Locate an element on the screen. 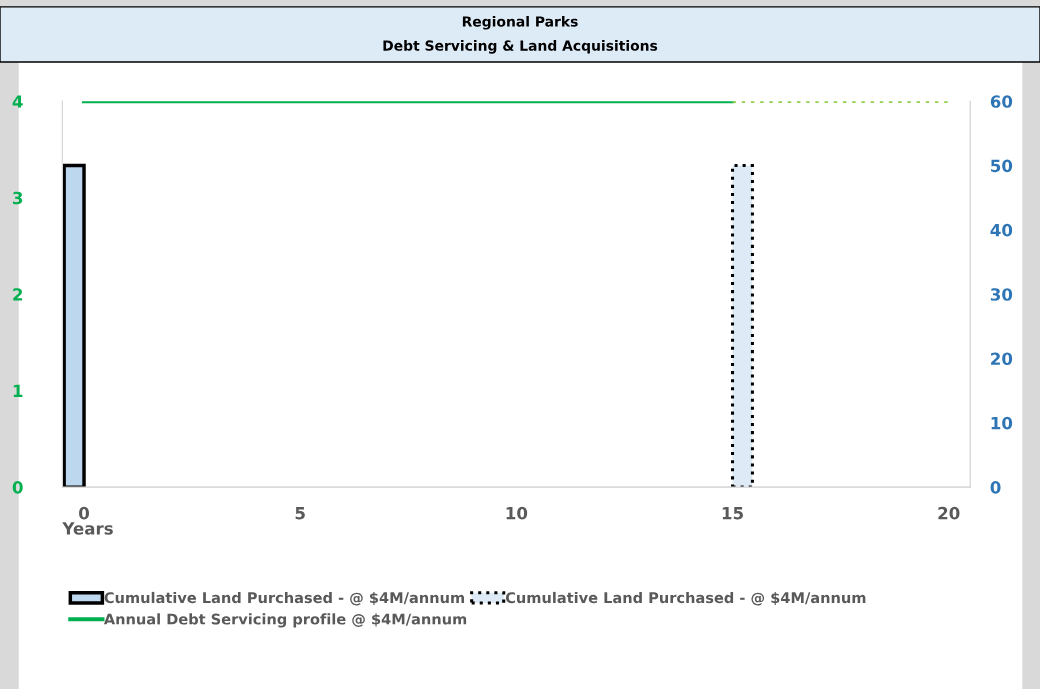  y-tick-label: 2 is located at coordinates (18, 294).